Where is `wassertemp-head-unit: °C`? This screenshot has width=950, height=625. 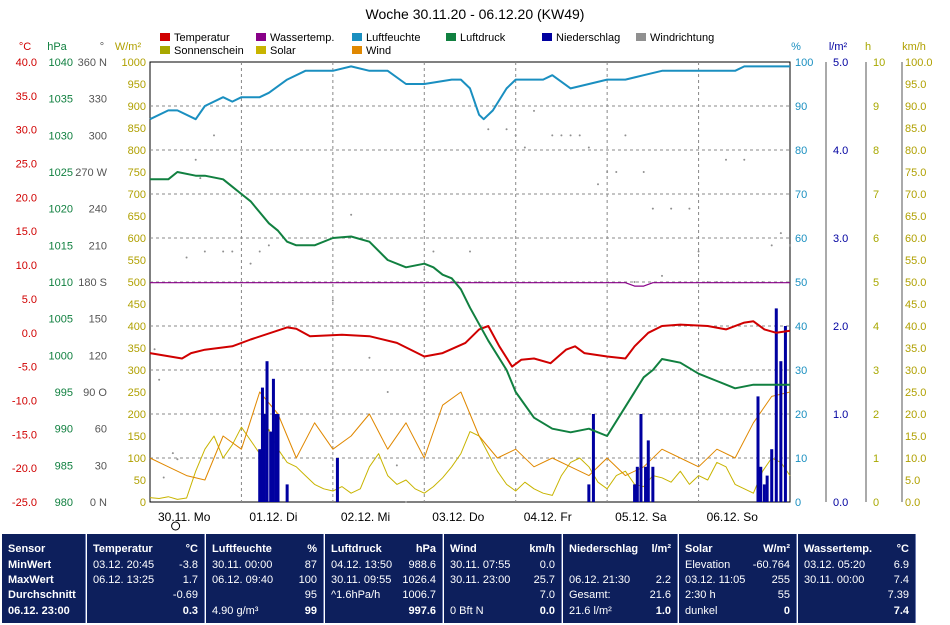 wassertemp-head-unit: °C is located at coordinates (902, 549).